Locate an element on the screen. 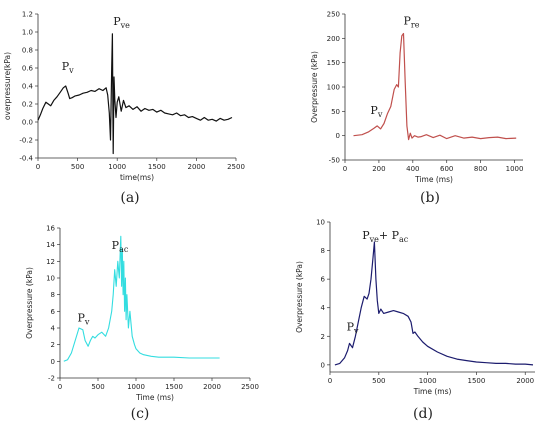 Image resolution: width=550 pixels, height=429 pixels. y-tick-label: -2 is located at coordinates (51, 379).